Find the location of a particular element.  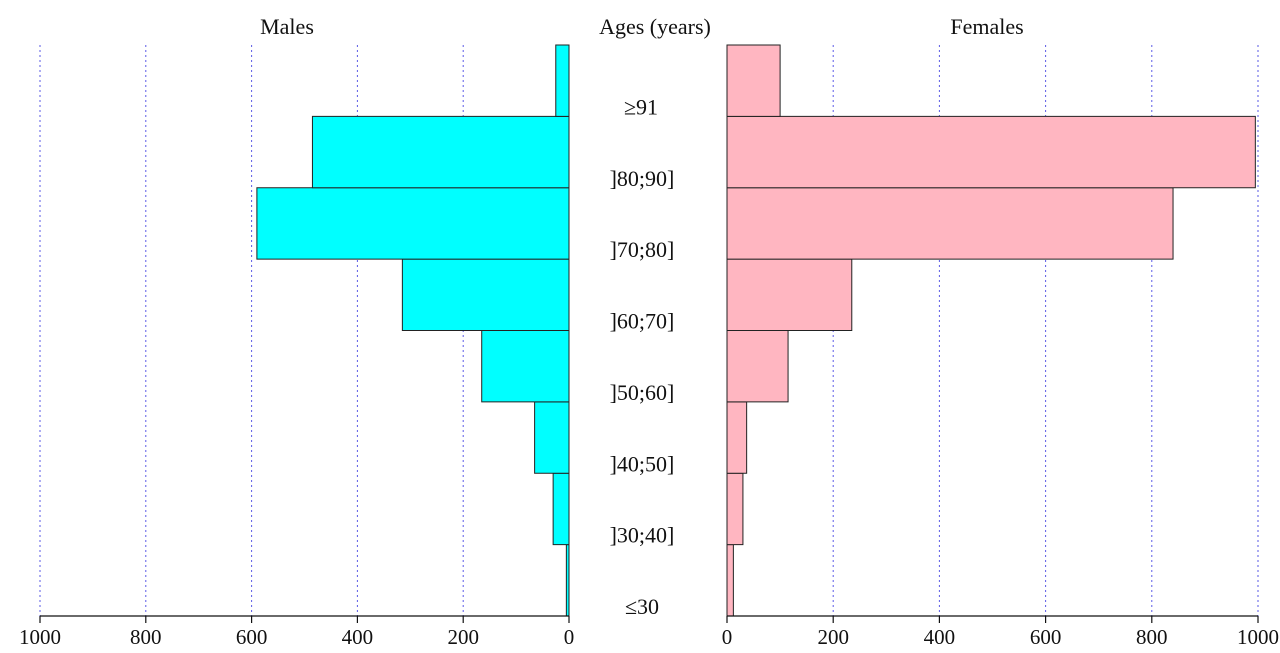

males-tick-label: 600 is located at coordinates (252, 637).